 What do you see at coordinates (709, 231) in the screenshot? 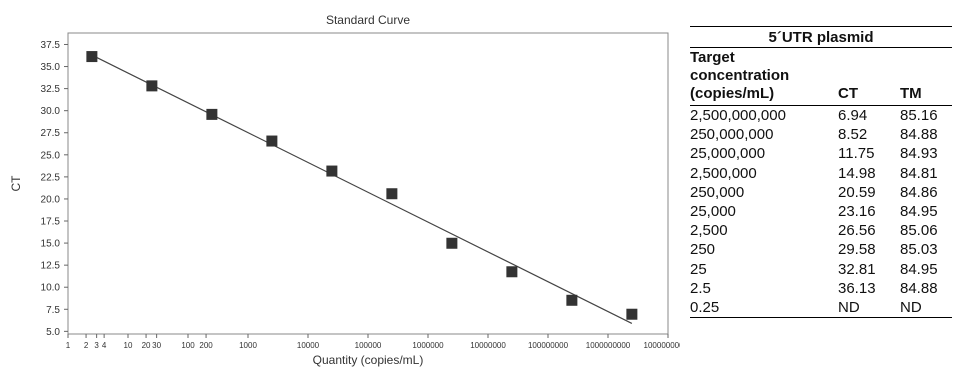
I see `cell-concentration: 2,500` at bounding box center [709, 231].